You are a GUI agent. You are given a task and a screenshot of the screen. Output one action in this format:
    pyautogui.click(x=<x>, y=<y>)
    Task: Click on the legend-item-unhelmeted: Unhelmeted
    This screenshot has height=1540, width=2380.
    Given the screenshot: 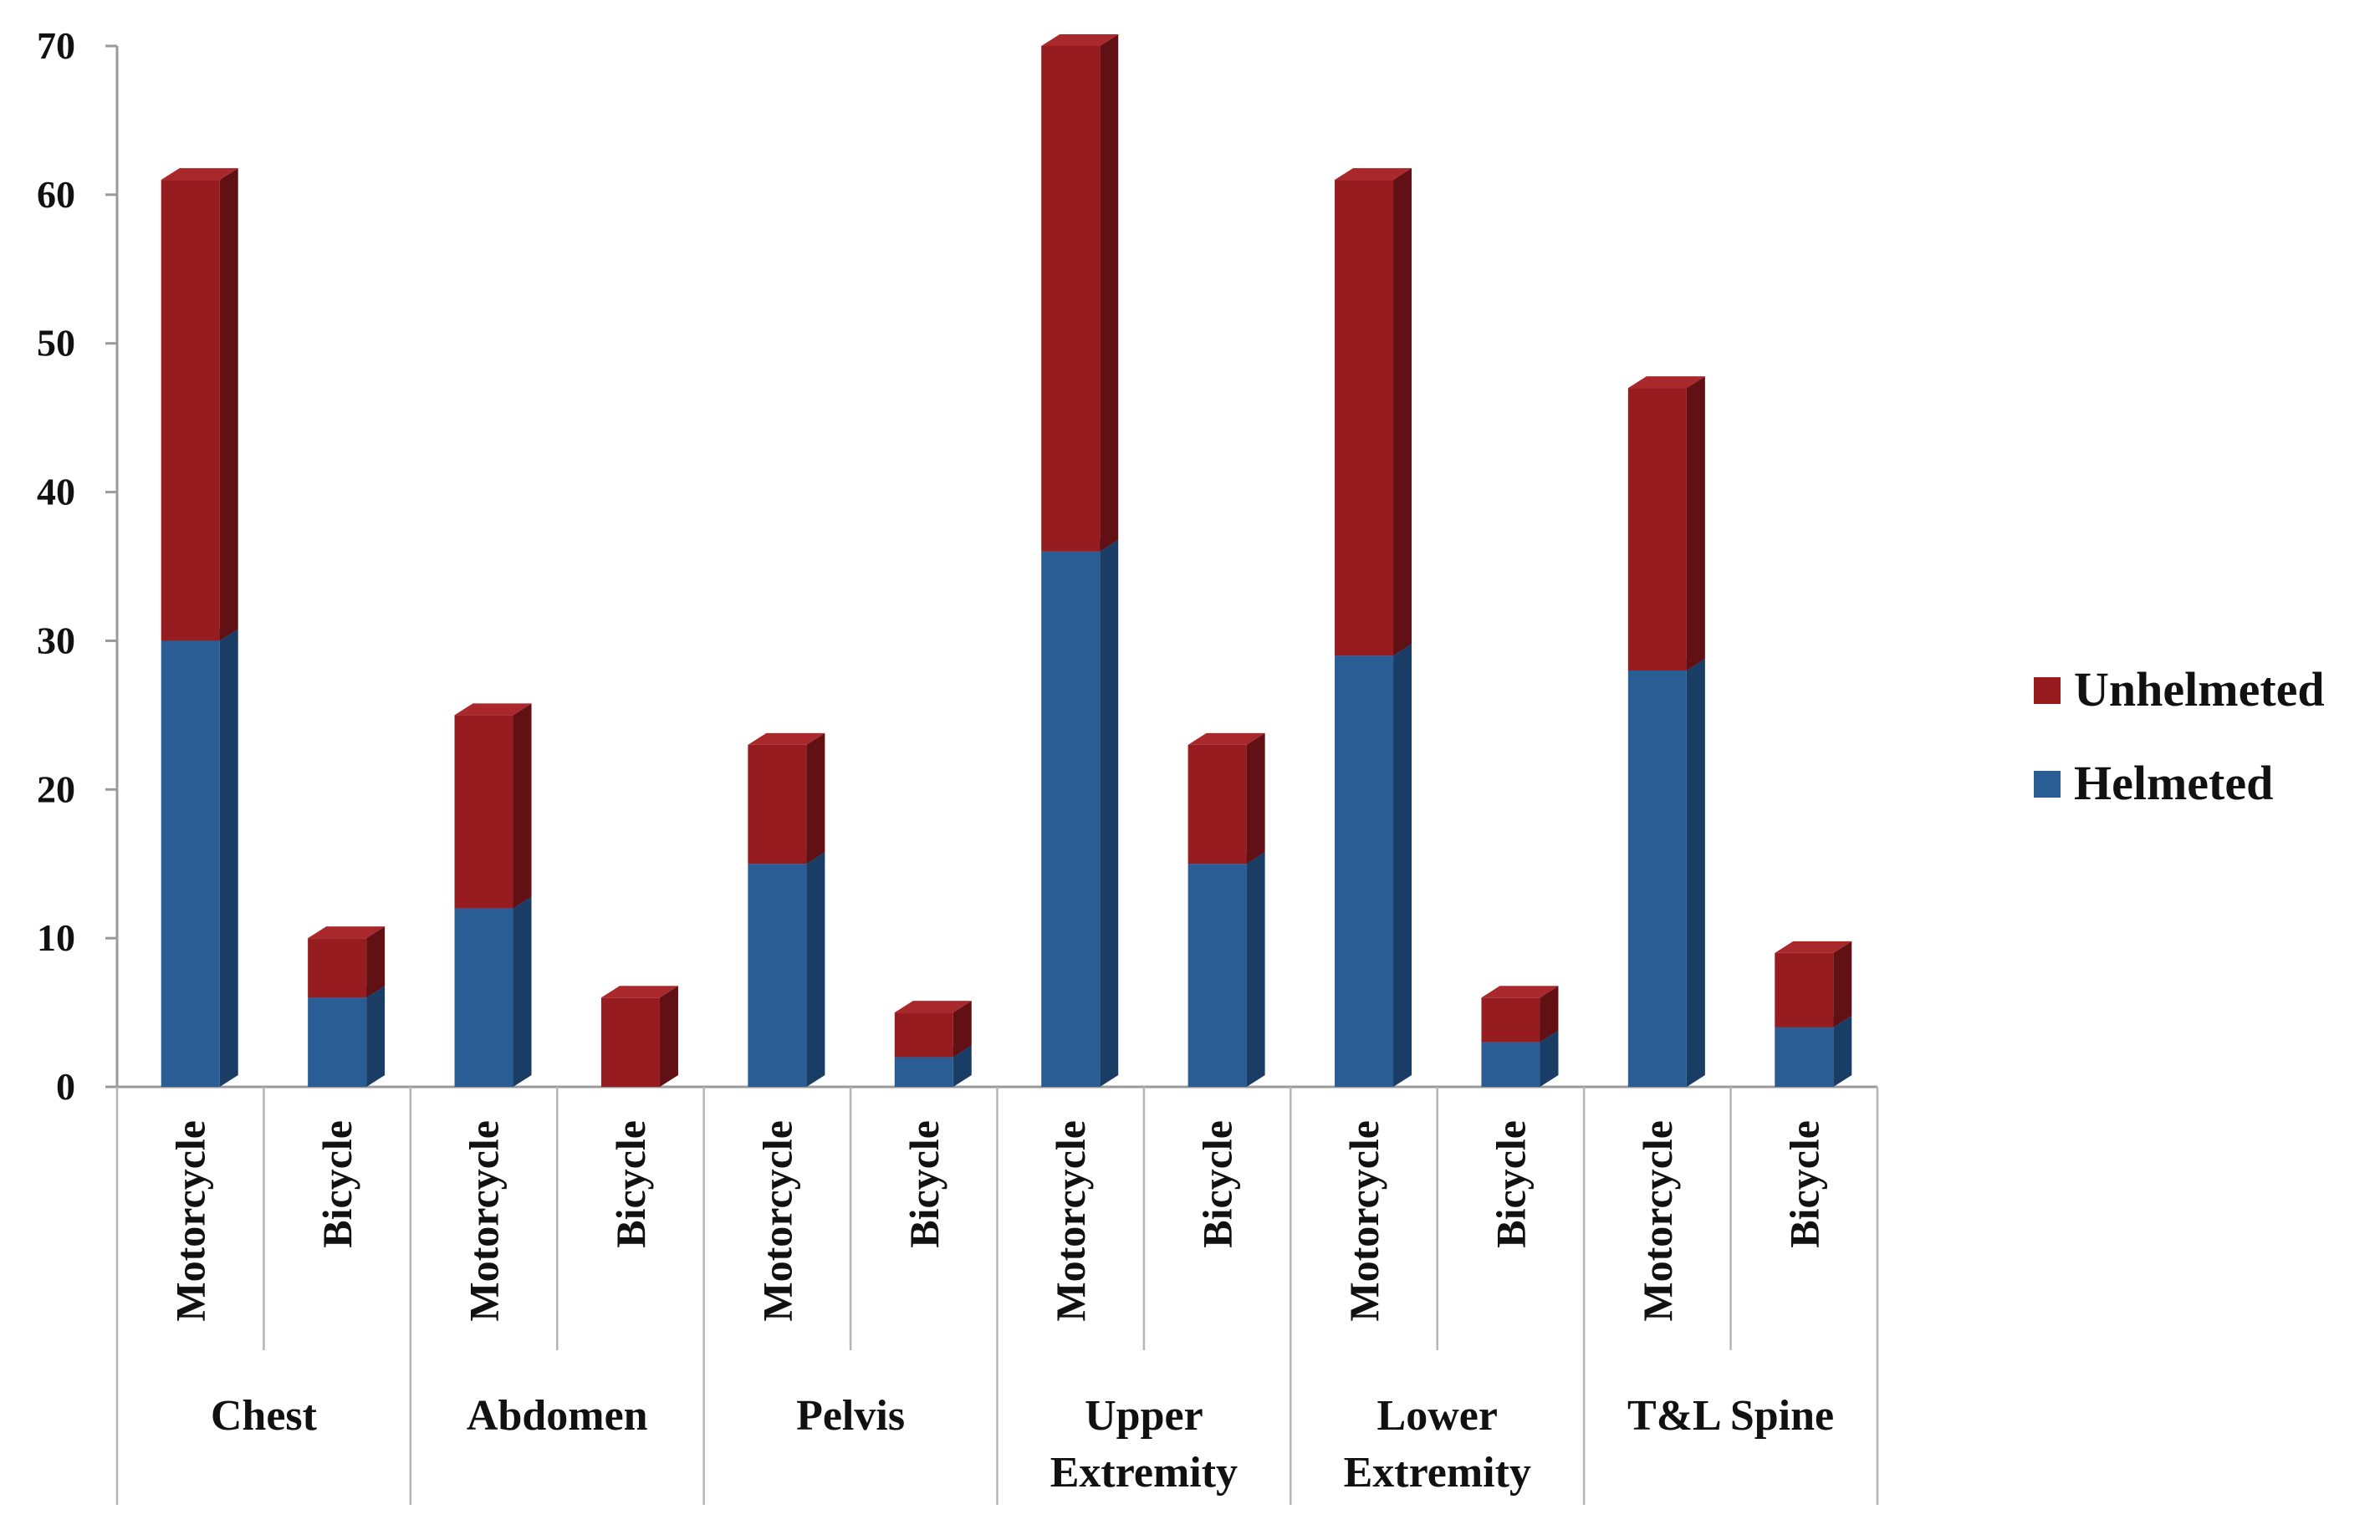 What is the action you would take?
    pyautogui.click(x=2179, y=689)
    